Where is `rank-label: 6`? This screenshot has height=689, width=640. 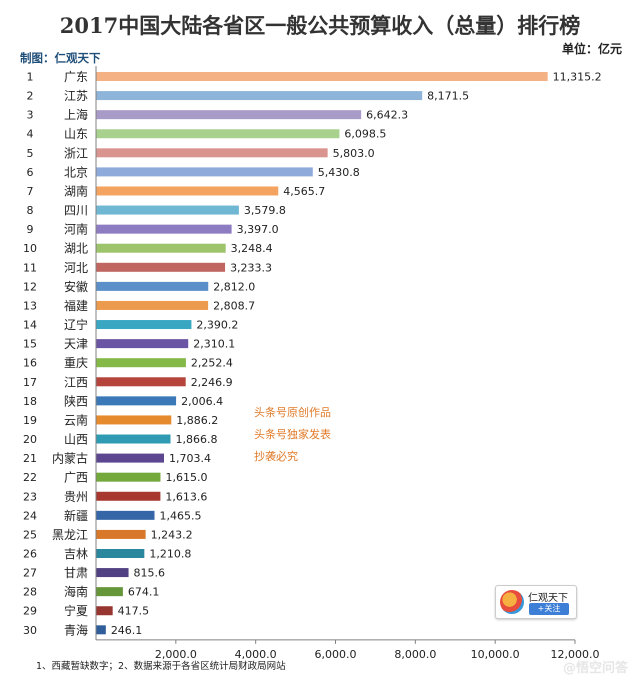
rank-label: 6 is located at coordinates (30, 172).